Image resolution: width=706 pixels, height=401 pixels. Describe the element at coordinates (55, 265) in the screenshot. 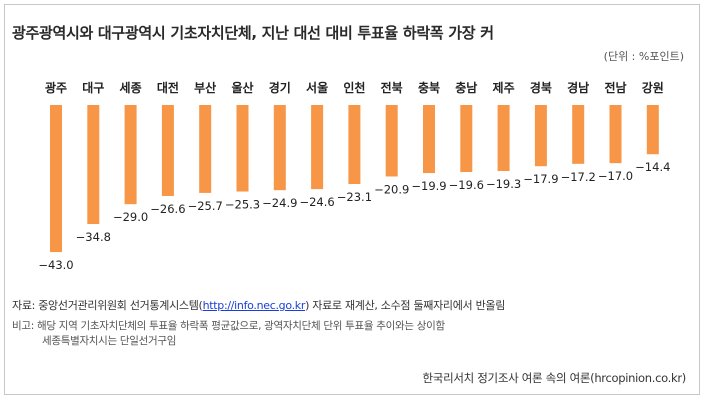

I see `value-label: −43.0` at that location.